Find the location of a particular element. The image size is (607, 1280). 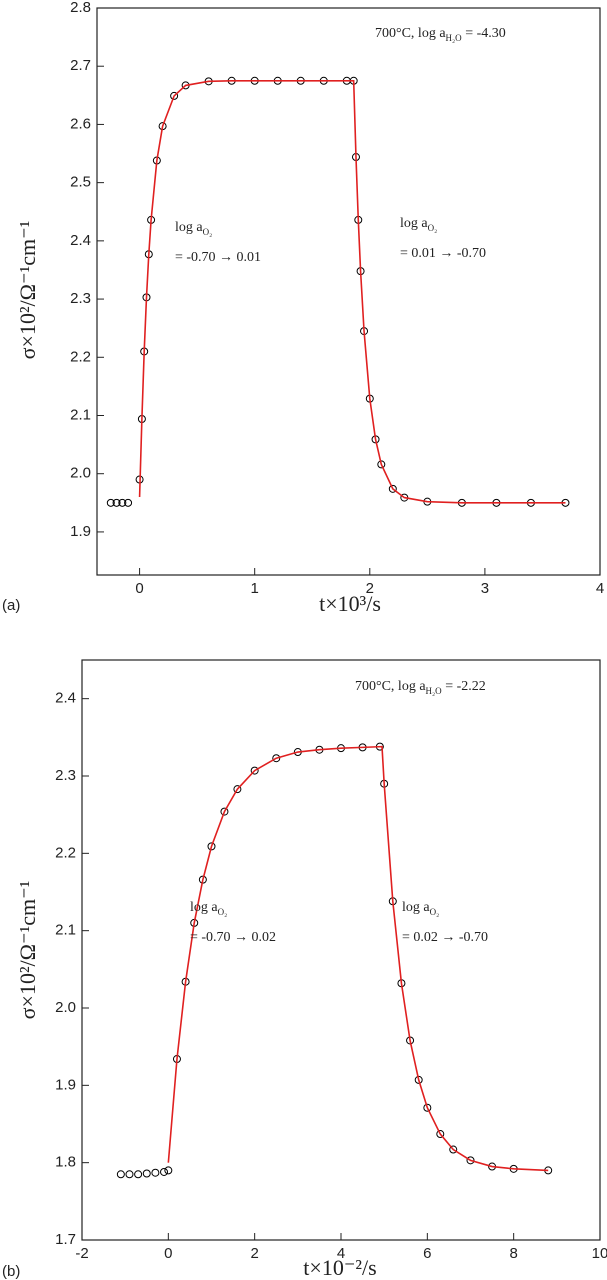

y-tick-label: 2.8 is located at coordinates (80, 8).